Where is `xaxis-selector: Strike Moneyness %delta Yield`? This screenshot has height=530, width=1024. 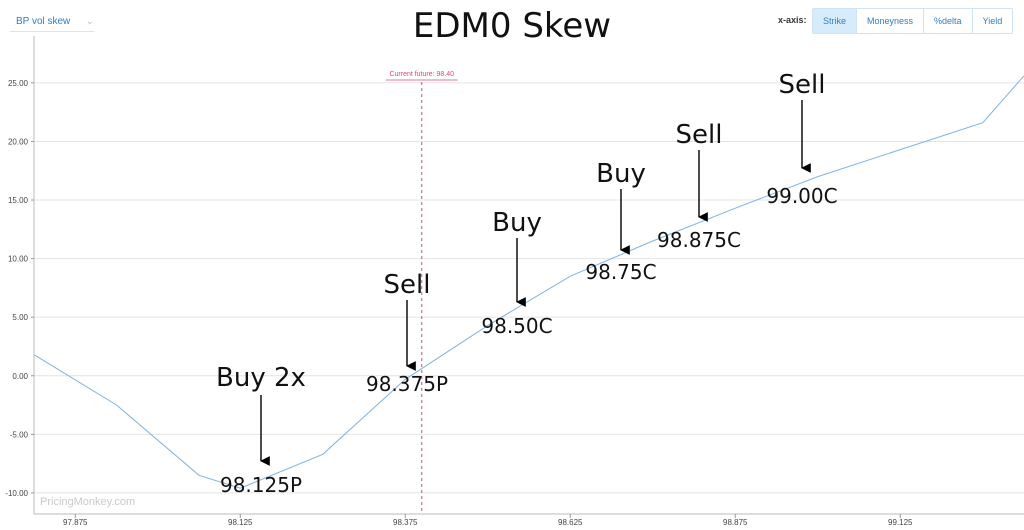 xaxis-selector: Strike Moneyness %delta Yield is located at coordinates (913, 21).